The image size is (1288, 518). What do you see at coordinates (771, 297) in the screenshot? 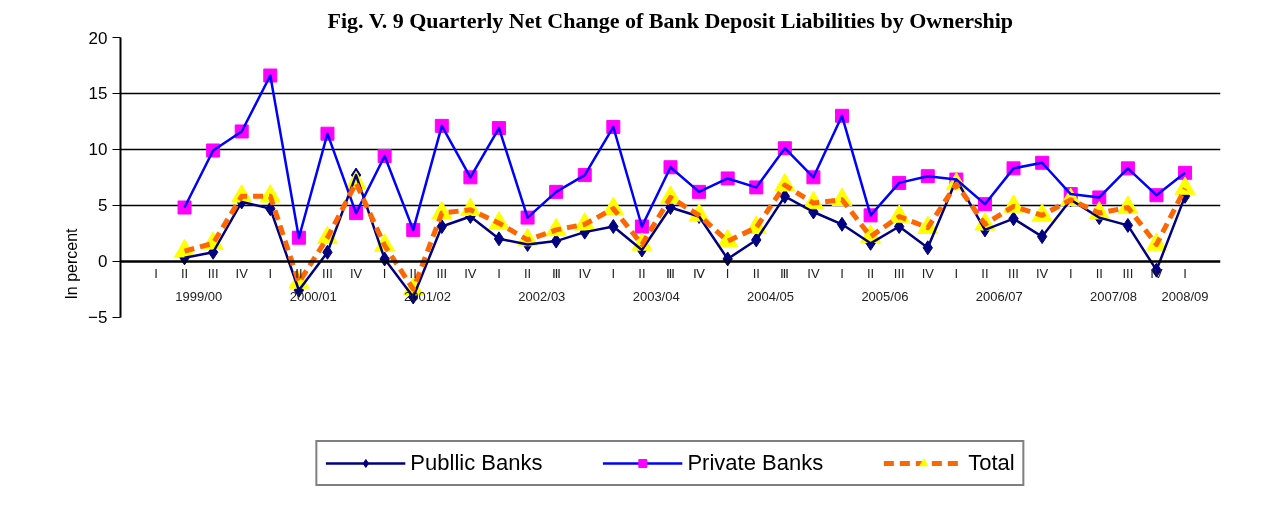
I see `annotation: 2004/05` at bounding box center [771, 297].